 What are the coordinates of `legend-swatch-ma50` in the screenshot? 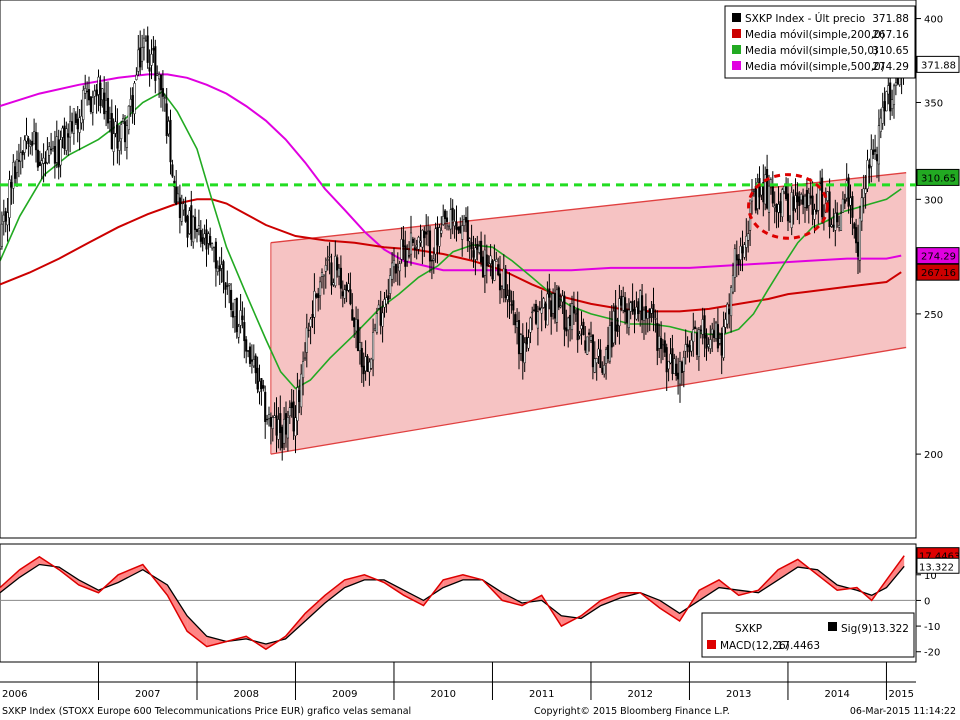 It's located at (736, 49).